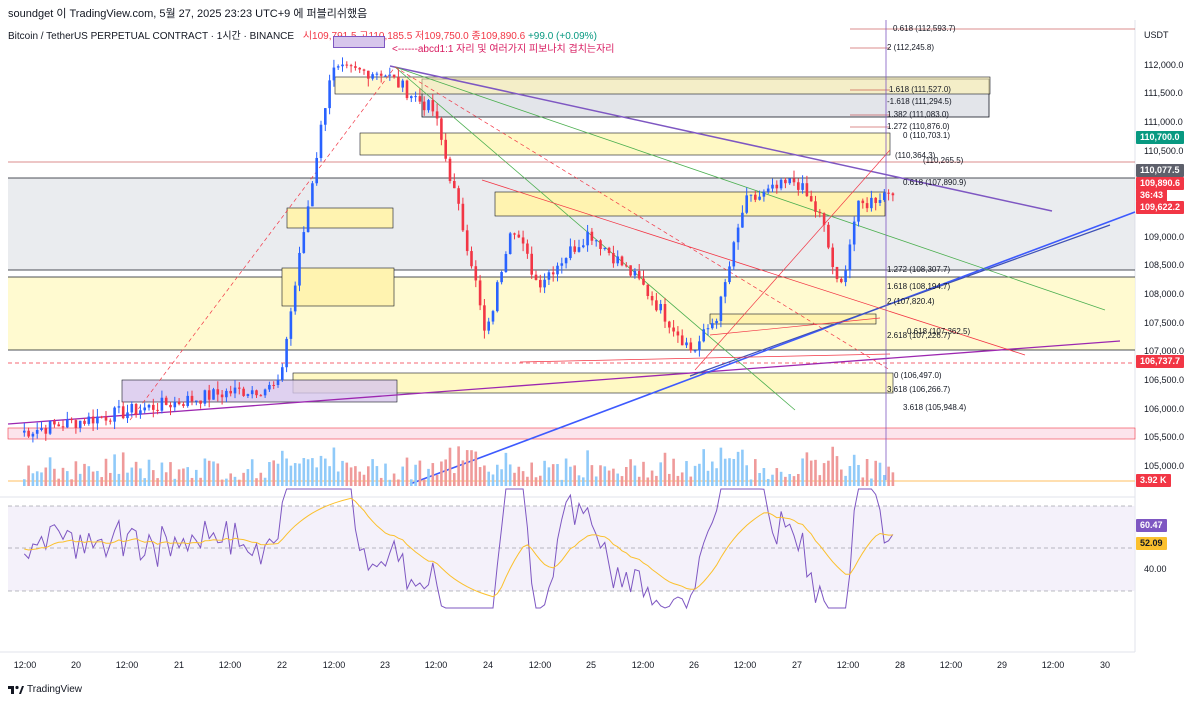  What do you see at coordinates (385, 665) in the screenshot?
I see `time-tick: 23` at bounding box center [385, 665].